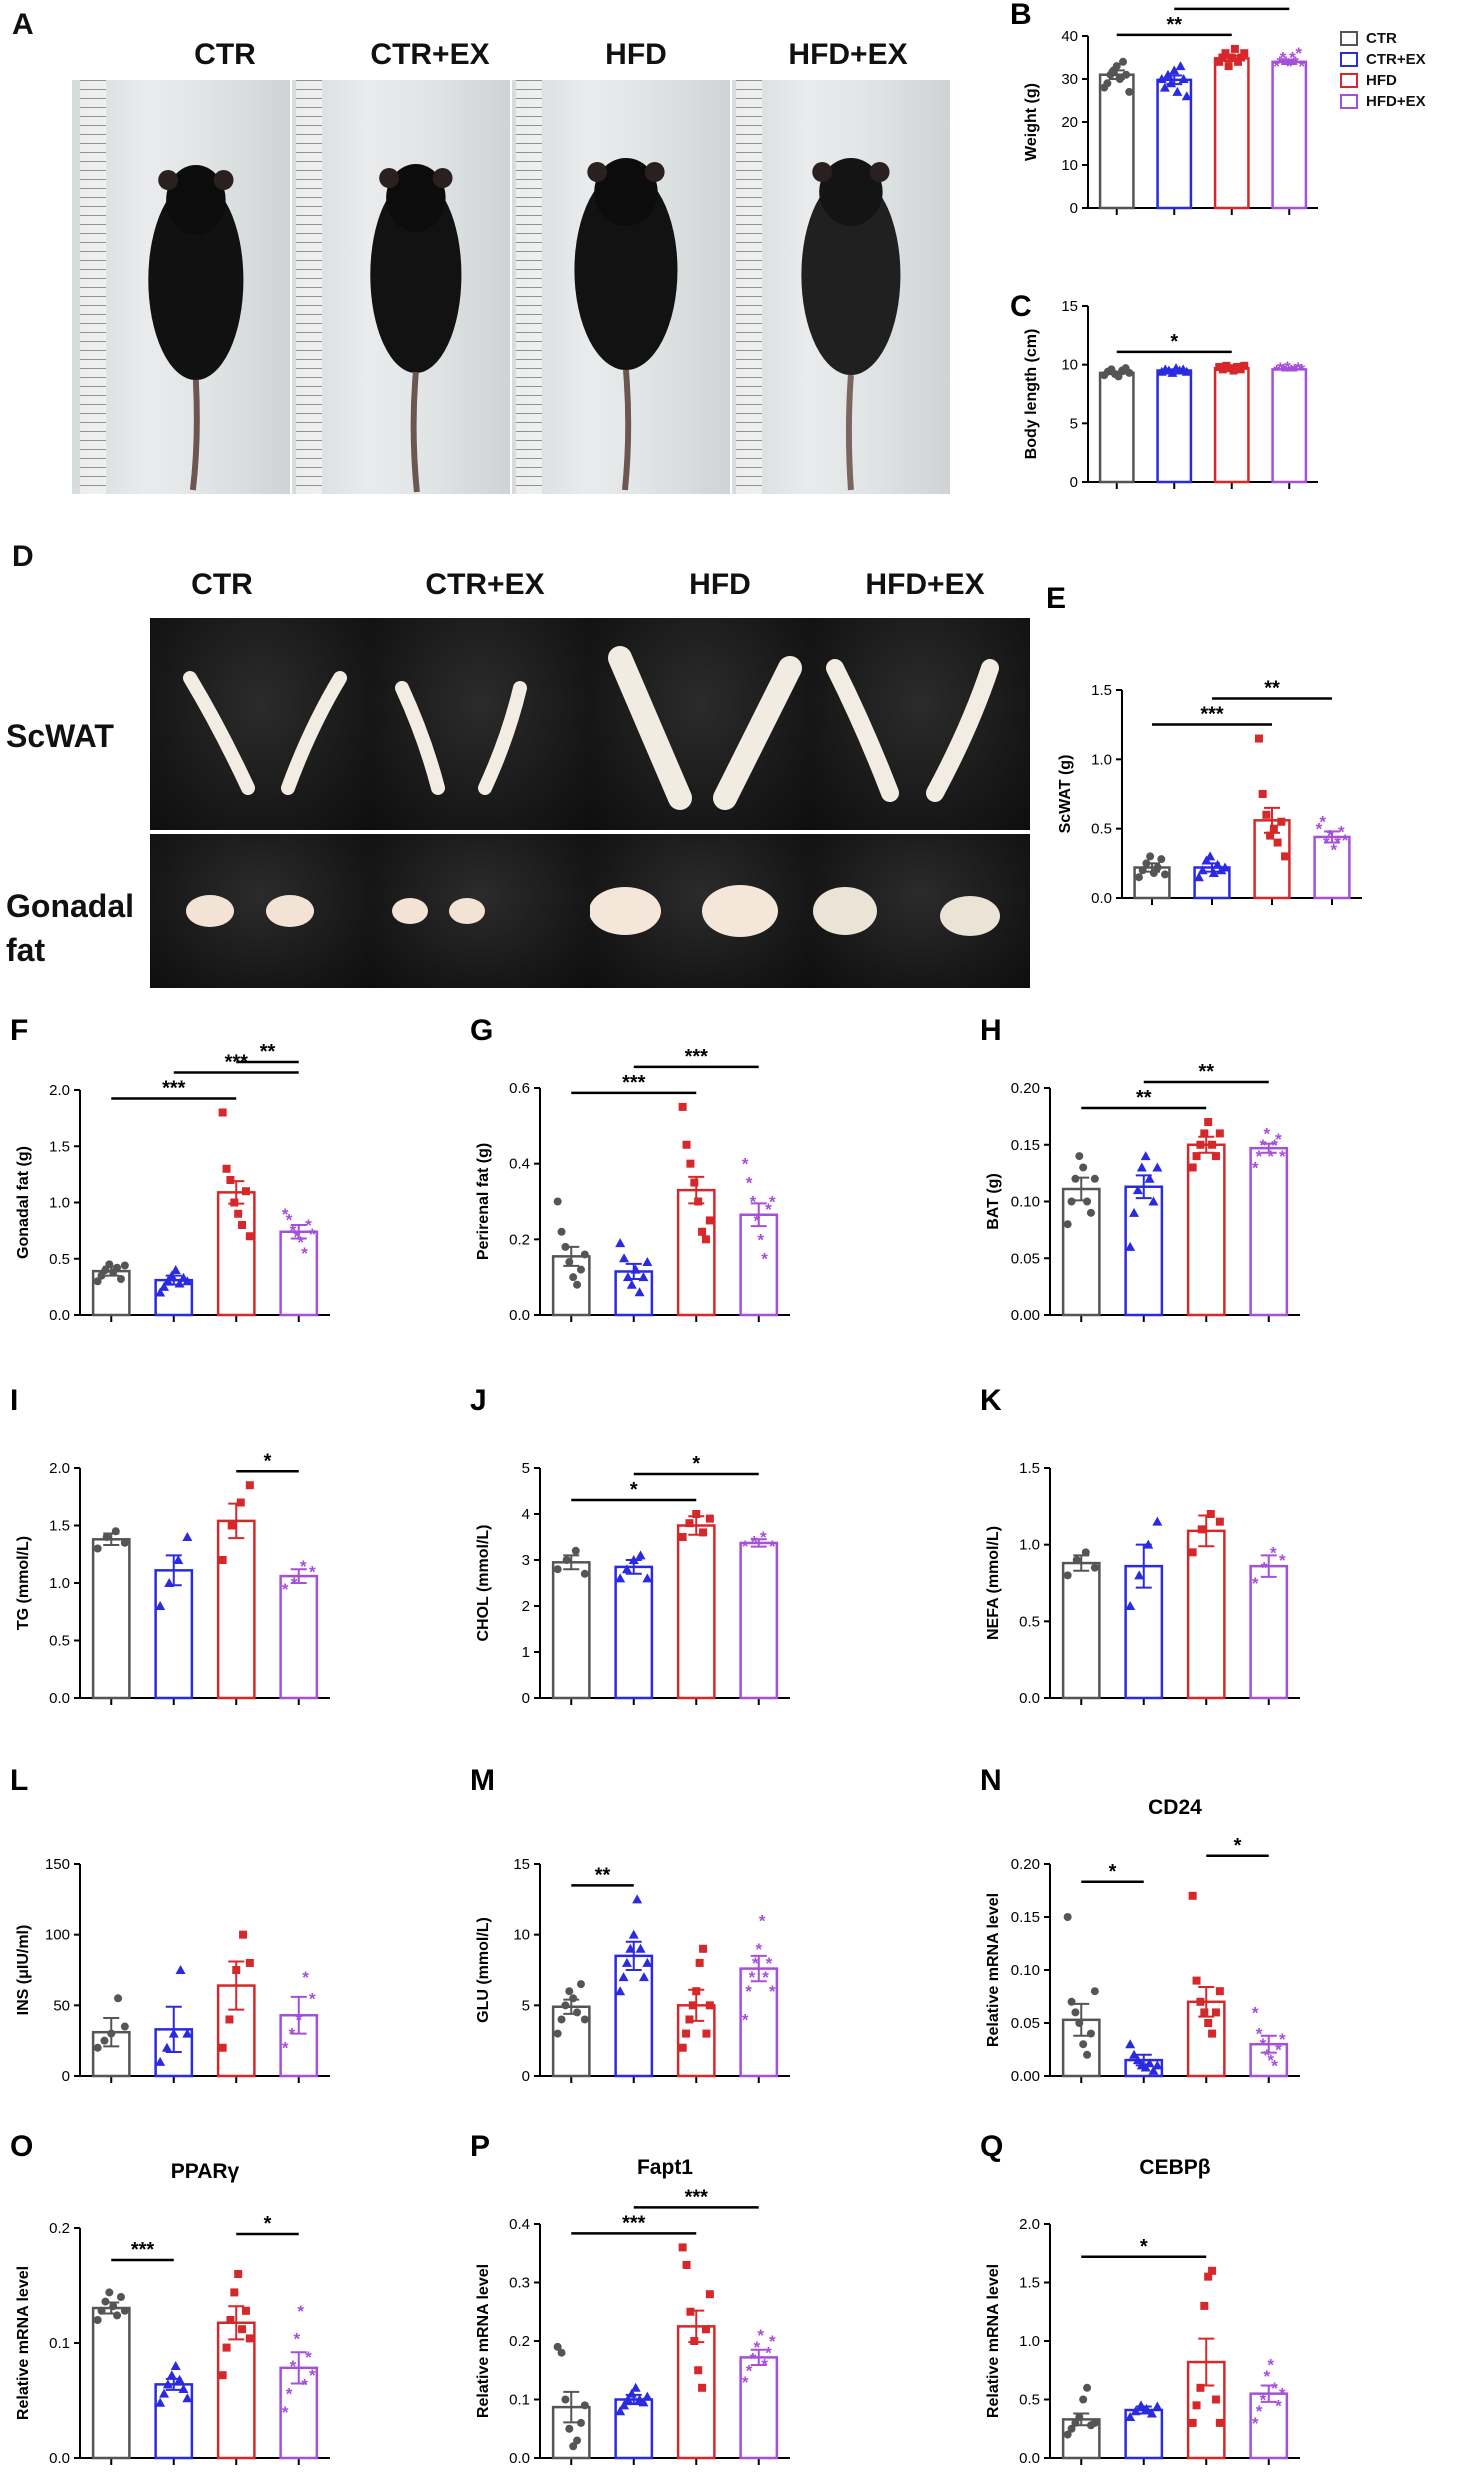 This screenshot has height=2486, width=1465. Describe the element at coordinates (1282, 1560) in the screenshot. I see `chart-k-point: *` at that location.